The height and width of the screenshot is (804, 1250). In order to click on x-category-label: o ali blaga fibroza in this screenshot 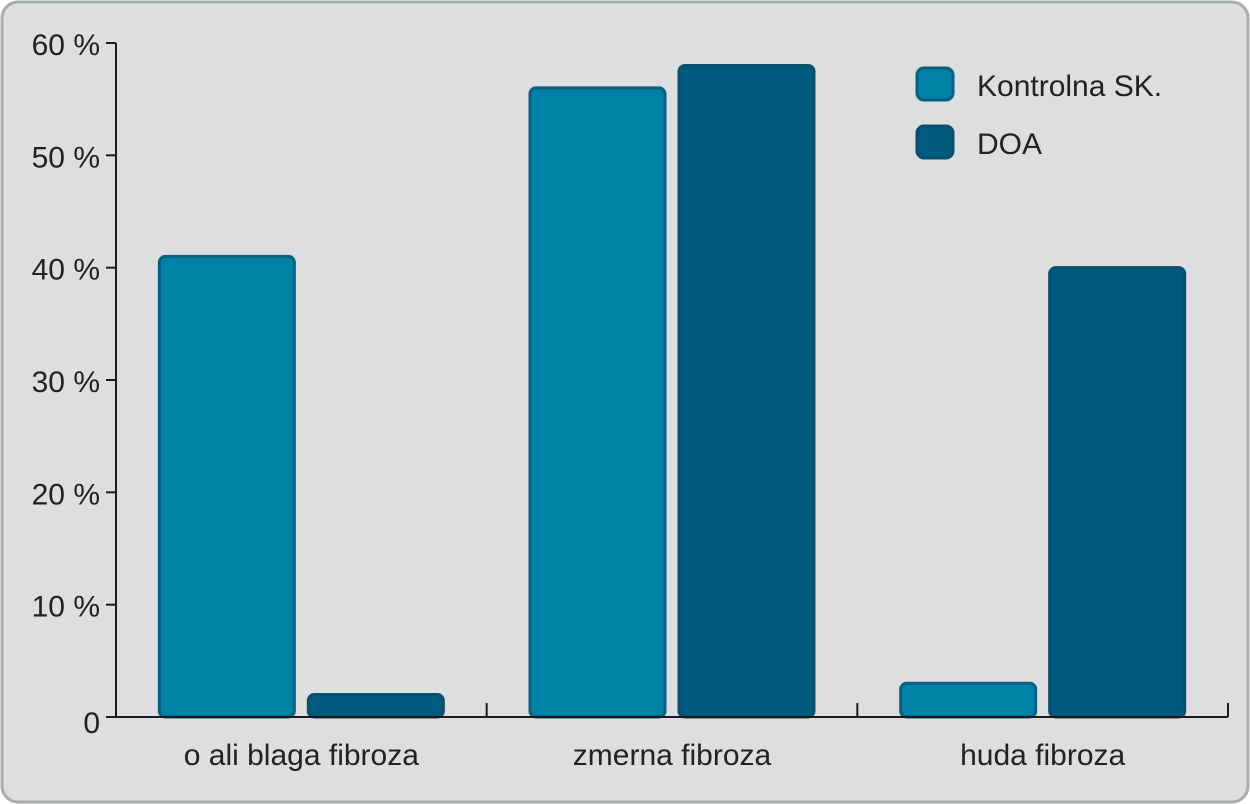, I will do `click(301, 755)`.